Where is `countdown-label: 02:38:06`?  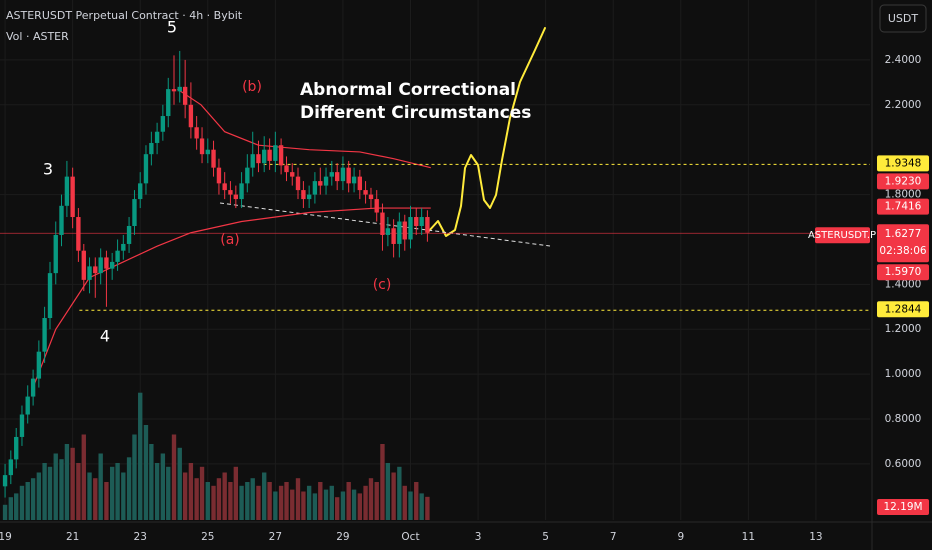 countdown-label: 02:38:06 is located at coordinates (902, 251).